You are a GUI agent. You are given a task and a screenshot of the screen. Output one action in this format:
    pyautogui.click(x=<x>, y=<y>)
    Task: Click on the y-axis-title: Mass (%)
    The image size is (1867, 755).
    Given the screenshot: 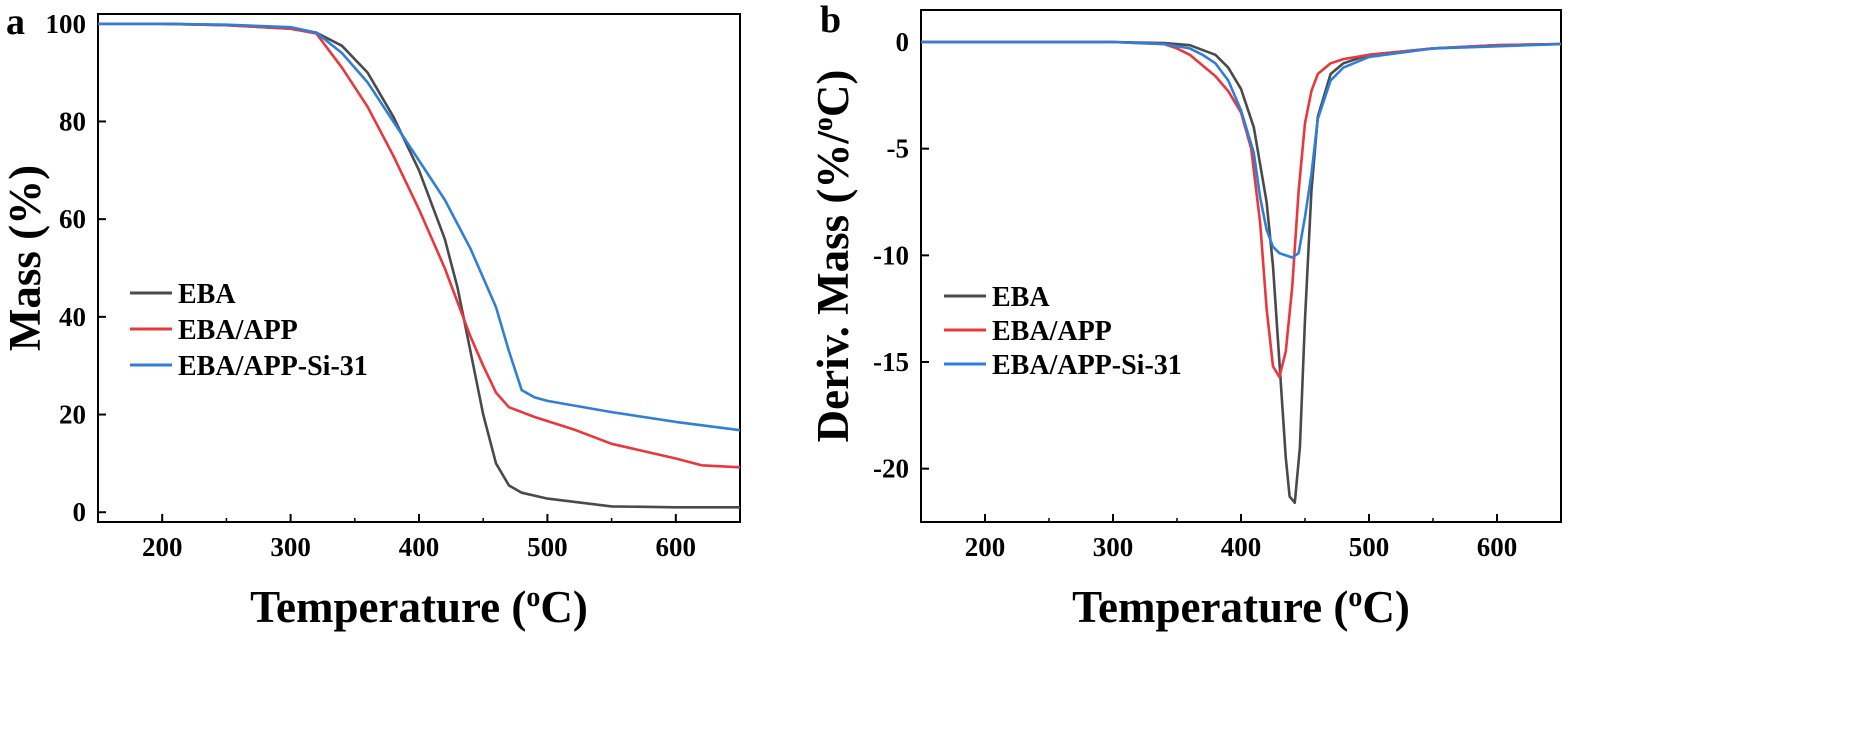 What is the action you would take?
    pyautogui.click(x=25, y=258)
    